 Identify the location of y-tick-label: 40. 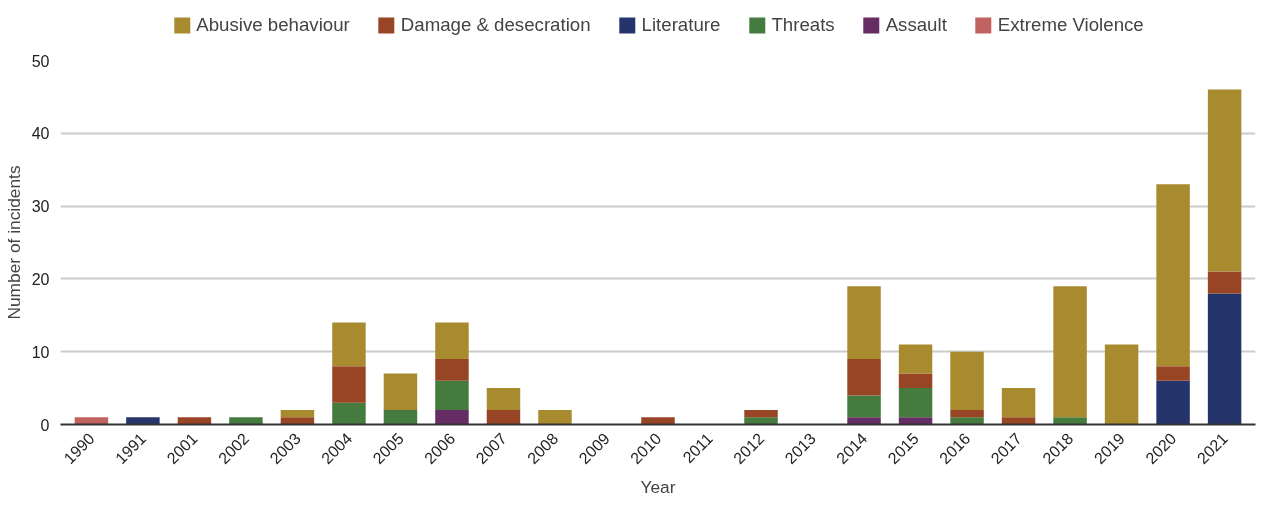
(40, 134).